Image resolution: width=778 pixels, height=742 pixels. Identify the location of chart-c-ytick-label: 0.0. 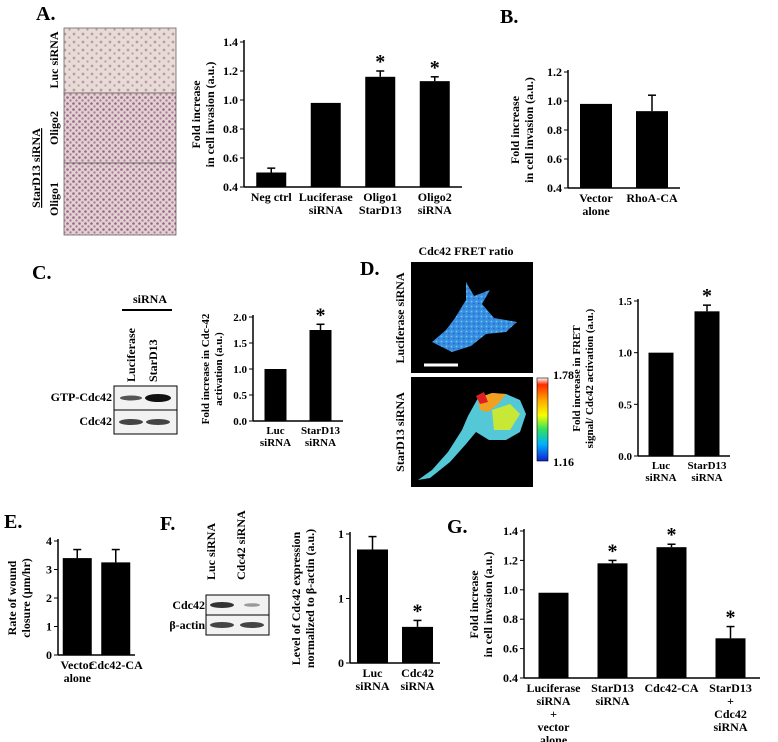
(240, 422).